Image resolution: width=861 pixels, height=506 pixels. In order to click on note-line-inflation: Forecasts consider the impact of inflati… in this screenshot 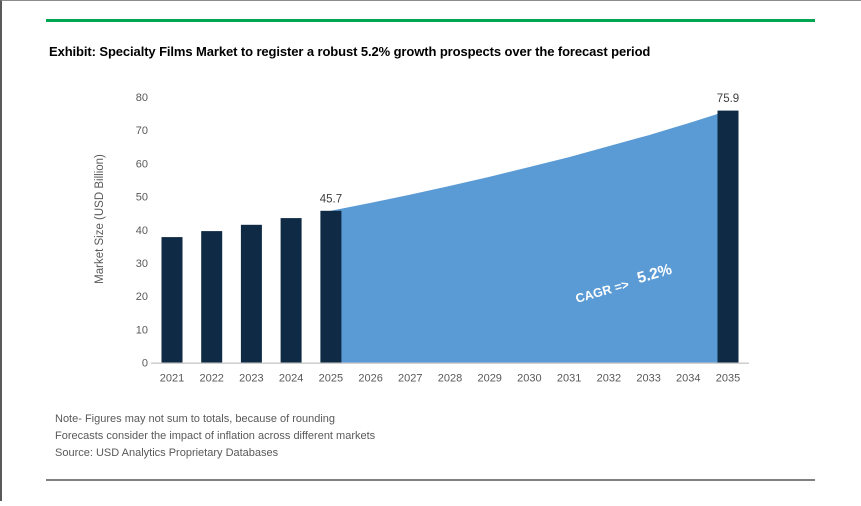, I will do `click(215, 436)`.